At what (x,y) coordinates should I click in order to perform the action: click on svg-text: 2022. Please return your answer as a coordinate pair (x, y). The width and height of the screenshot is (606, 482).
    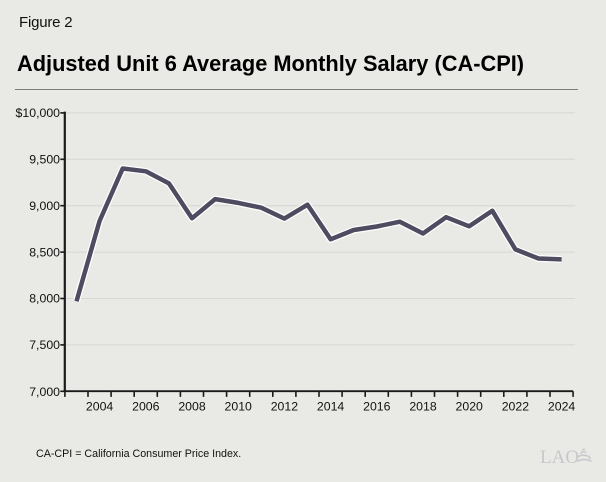
    Looking at the image, I should click on (516, 406).